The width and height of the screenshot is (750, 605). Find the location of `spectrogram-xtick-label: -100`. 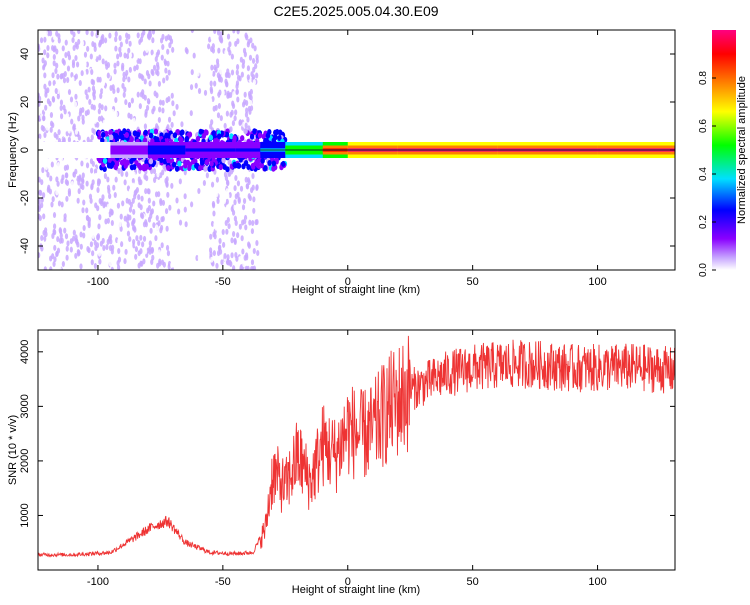

spectrogram-xtick-label: -100 is located at coordinates (98, 282).